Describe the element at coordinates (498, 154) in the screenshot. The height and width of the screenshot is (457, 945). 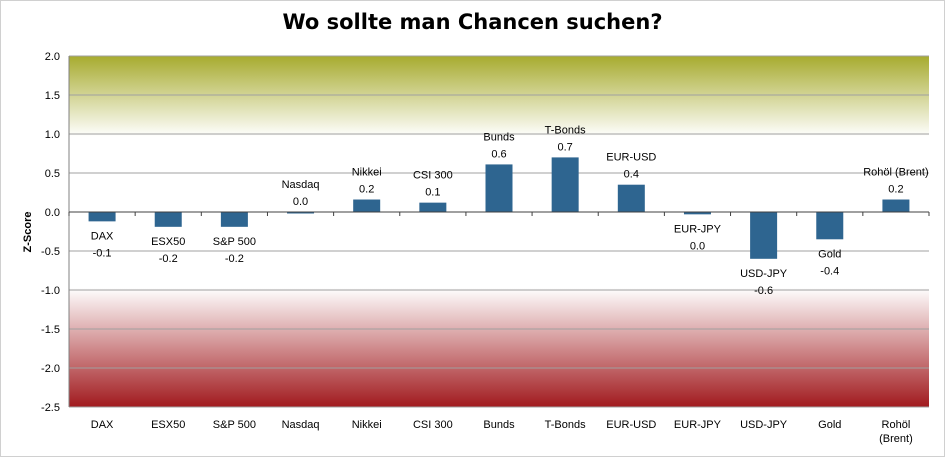
I see `data-label-value: 0.6` at that location.